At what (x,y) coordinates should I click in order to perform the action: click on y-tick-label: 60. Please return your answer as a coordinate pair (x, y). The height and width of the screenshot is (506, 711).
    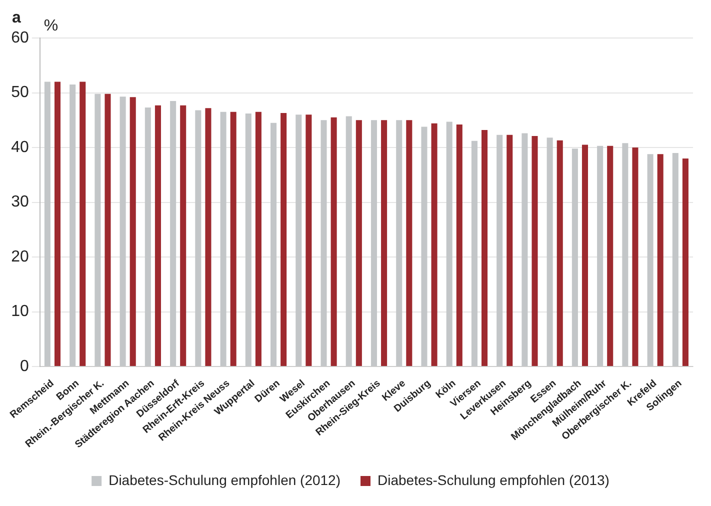
    Looking at the image, I should click on (20, 37).